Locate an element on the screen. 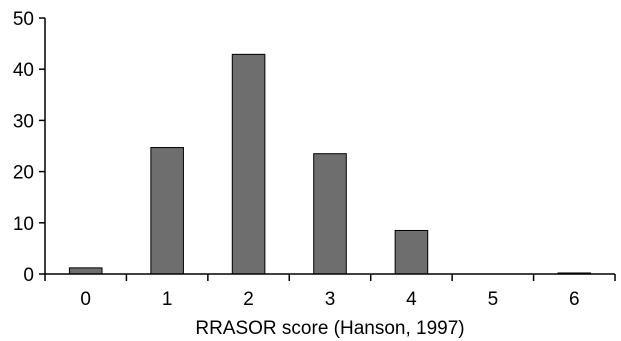  x-tick-label: 1 is located at coordinates (167, 299).